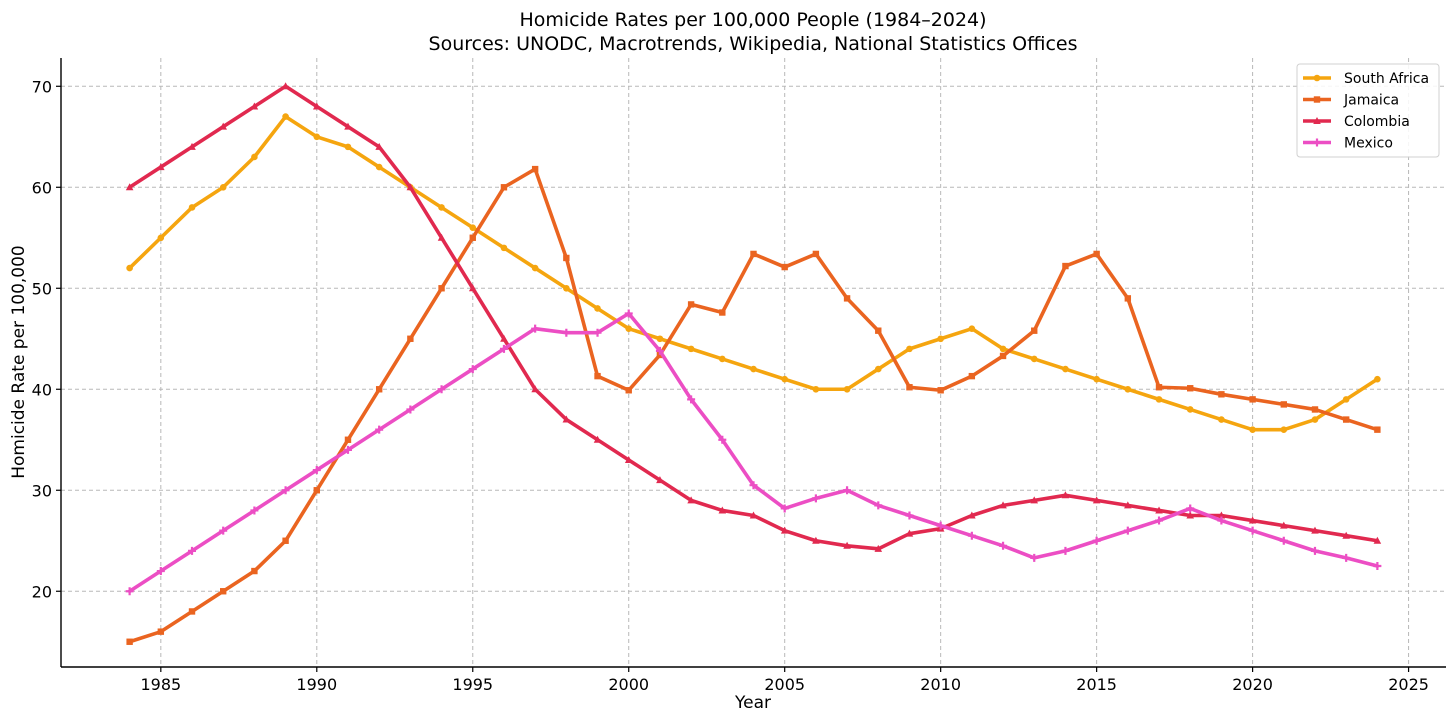  Describe the element at coordinates (1368, 110) in the screenshot. I see `legend: South Africa Jamaica Colombia Mexico` at that location.